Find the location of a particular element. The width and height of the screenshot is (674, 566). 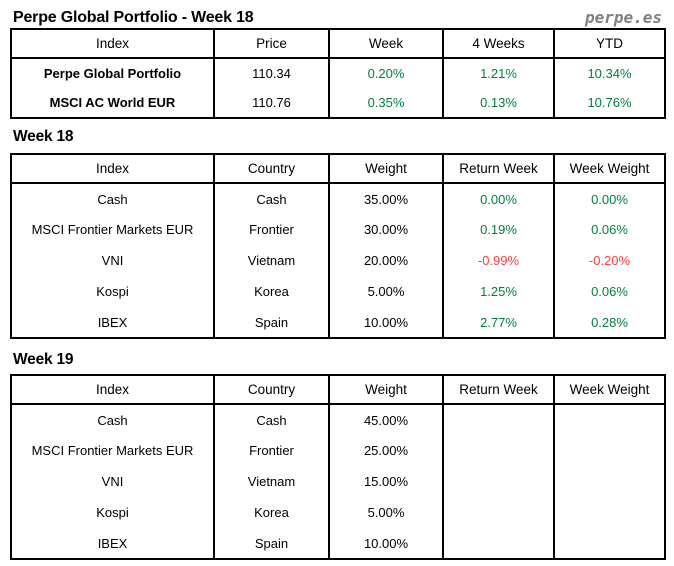

table-row: IBEX Spain 10.00% 2.77% 0.28% is located at coordinates (338, 322).